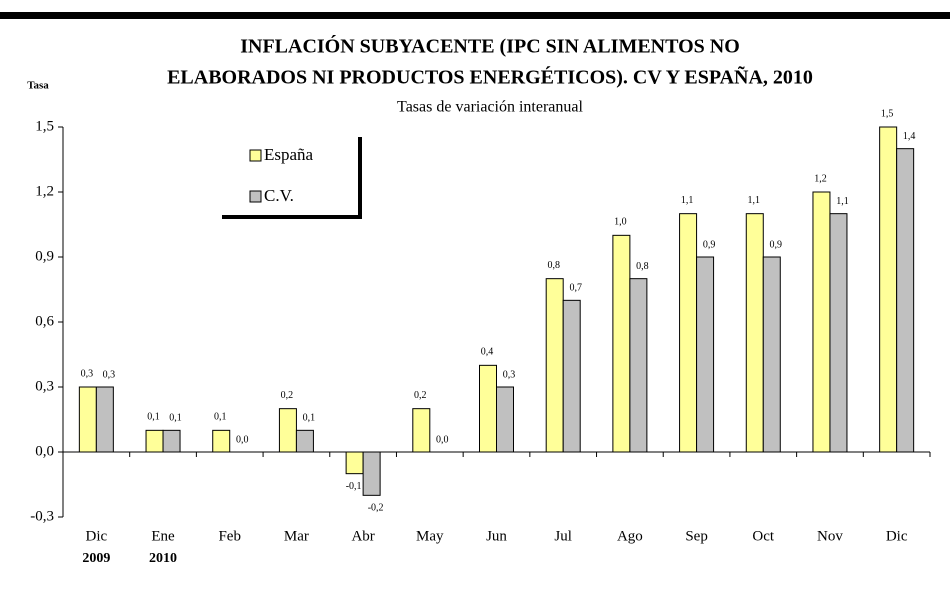  Describe the element at coordinates (763, 536) in the screenshot. I see `x-tick-label: Oct` at that location.